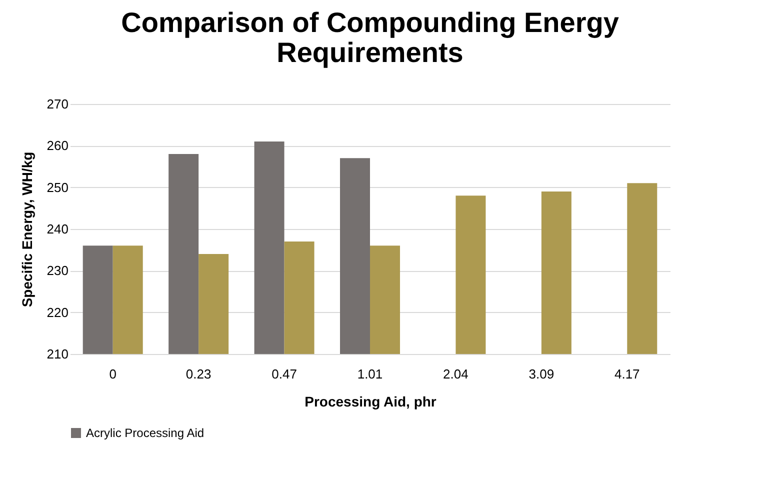  What do you see at coordinates (57, 312) in the screenshot?
I see `y-tick-label: 220` at bounding box center [57, 312].